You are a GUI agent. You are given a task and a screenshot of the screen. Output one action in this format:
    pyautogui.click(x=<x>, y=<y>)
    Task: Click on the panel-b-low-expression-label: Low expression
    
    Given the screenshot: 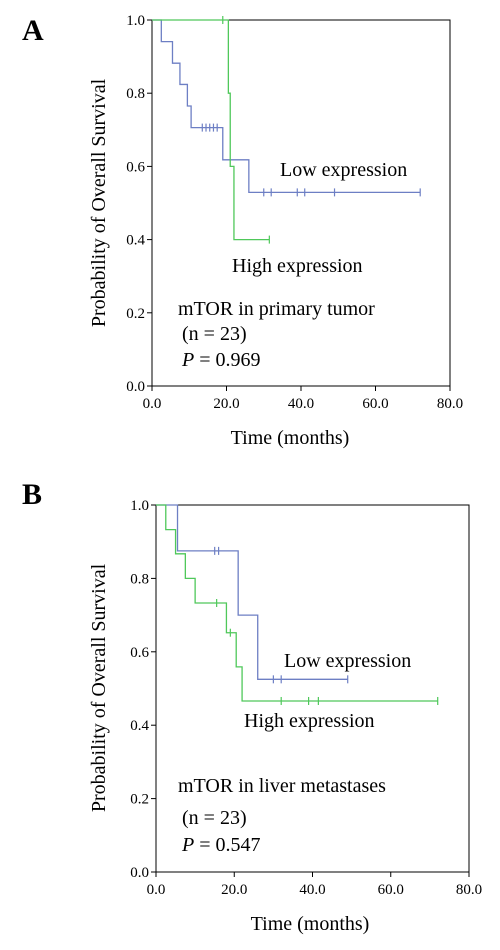 What is the action you would take?
    pyautogui.click(x=347, y=661)
    